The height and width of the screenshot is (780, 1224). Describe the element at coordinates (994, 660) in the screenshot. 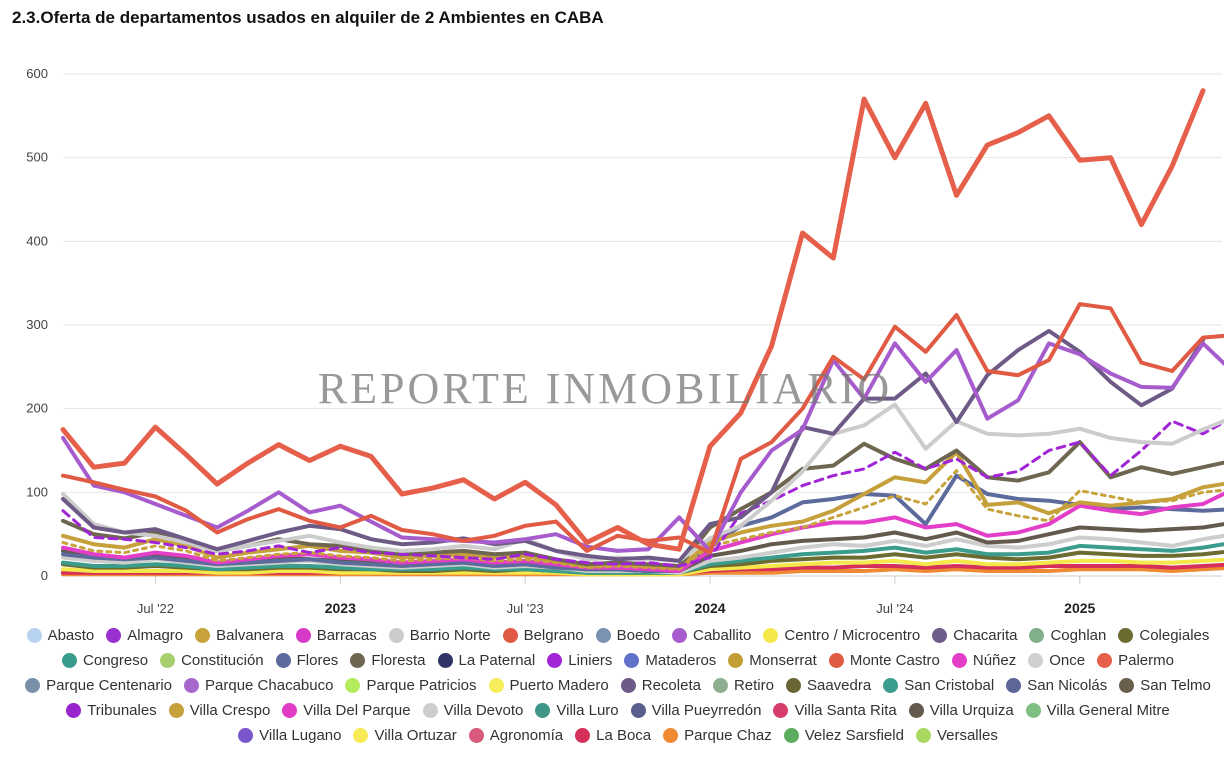

I see `legend-label: Núñez` at that location.